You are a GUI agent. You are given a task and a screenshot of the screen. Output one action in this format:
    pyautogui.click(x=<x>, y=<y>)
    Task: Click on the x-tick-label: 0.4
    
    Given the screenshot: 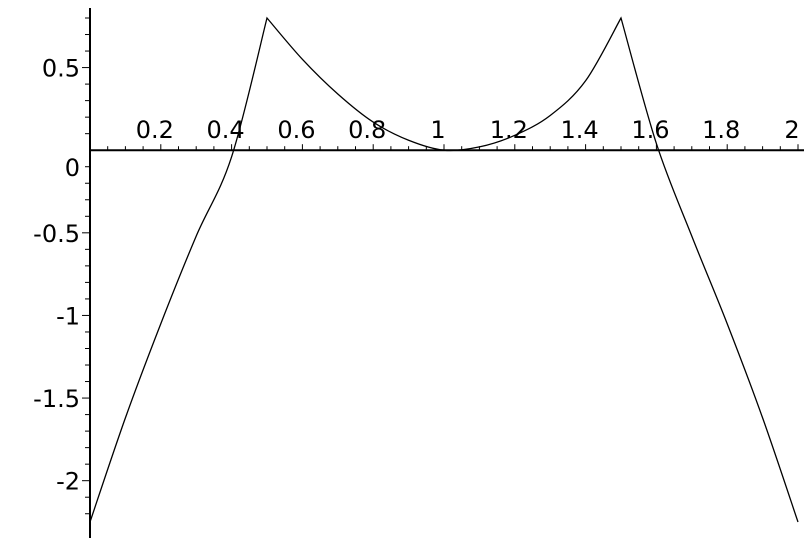 What is the action you would take?
    pyautogui.click(x=226, y=130)
    